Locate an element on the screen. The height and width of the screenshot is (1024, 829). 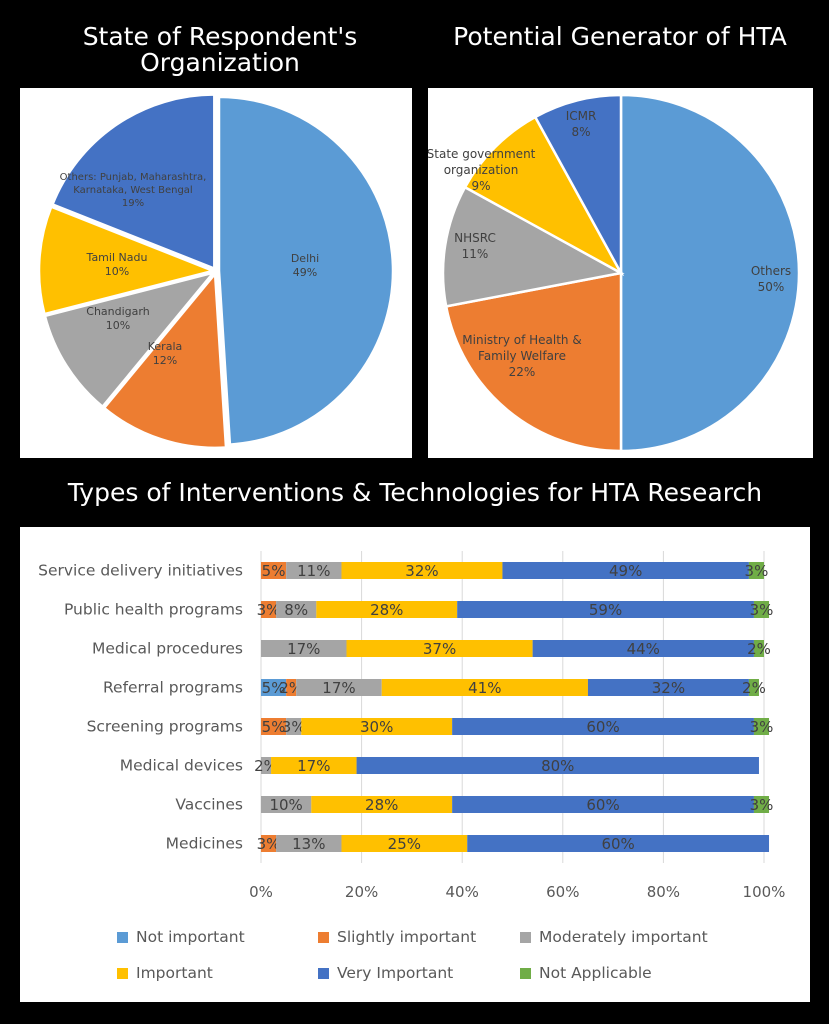
x-tick-label: 40% is located at coordinates (462, 892).